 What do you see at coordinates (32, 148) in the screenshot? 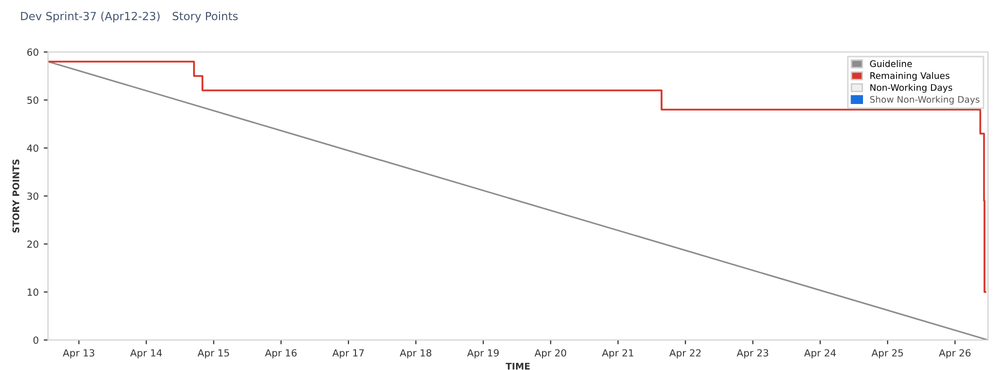
I see `y-tick-label: 40` at bounding box center [32, 148].